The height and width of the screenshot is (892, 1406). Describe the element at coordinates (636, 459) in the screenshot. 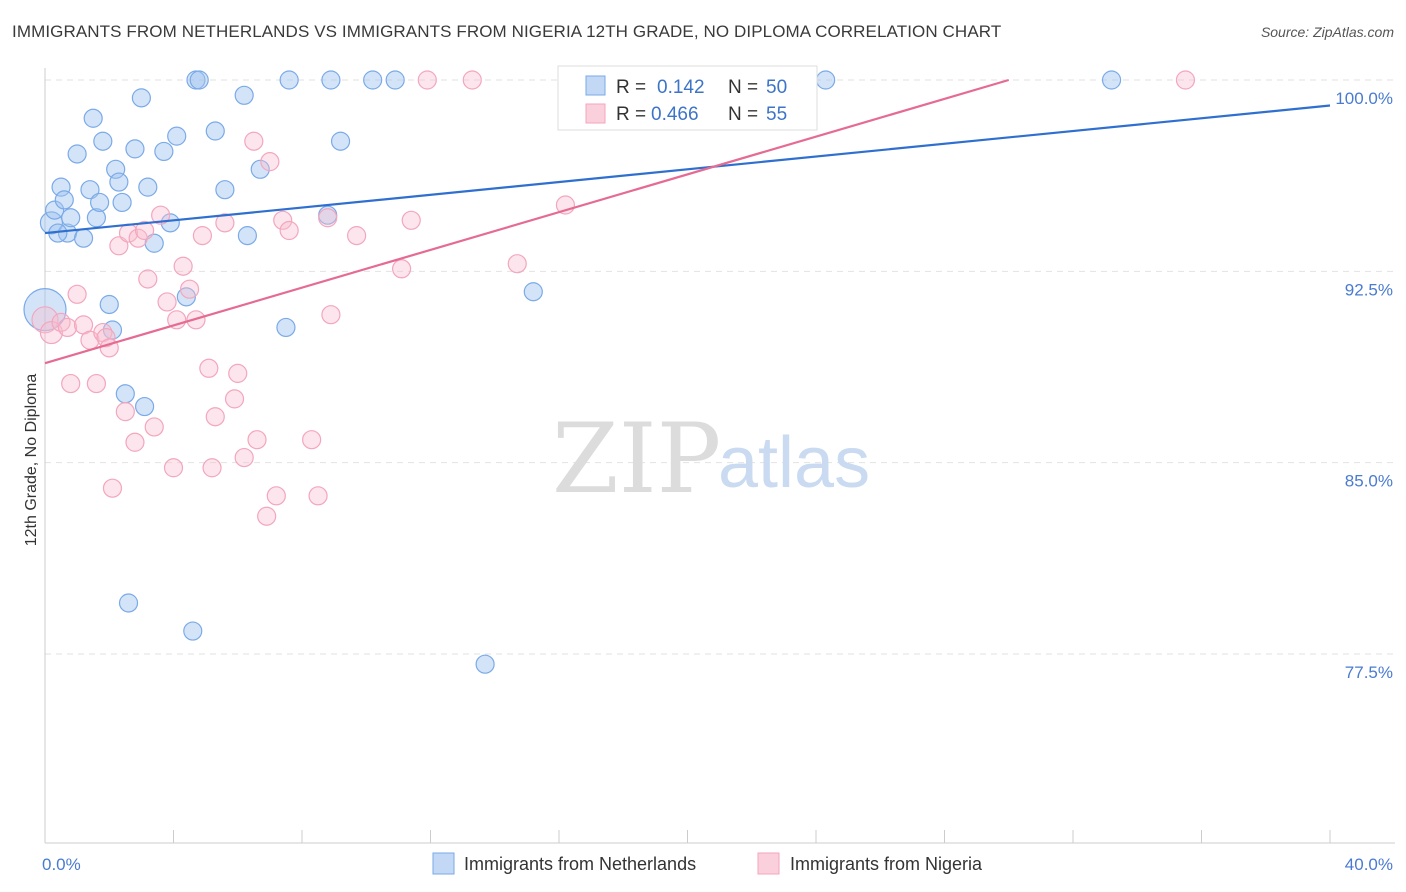

I see `watermark-zip: ZIP` at that location.